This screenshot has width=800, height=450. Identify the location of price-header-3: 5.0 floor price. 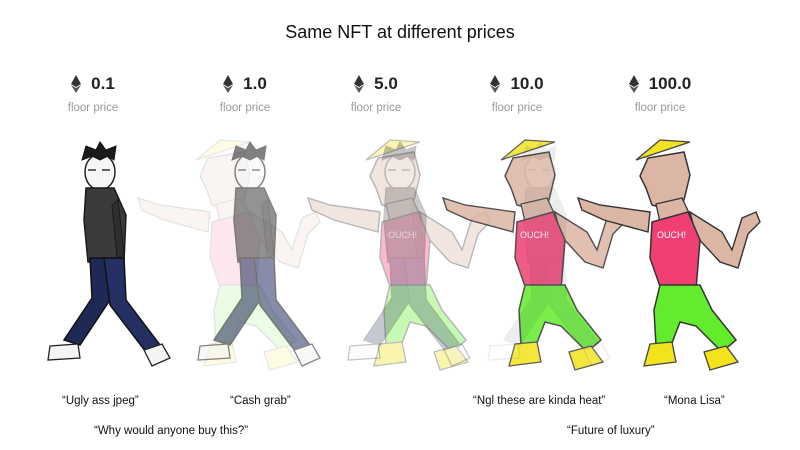
(376, 93).